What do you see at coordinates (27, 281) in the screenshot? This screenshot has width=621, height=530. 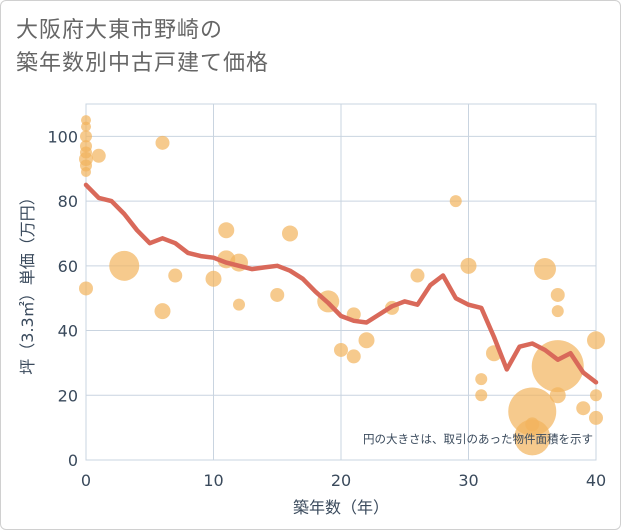 I see `y-axis-title: 坪（3.3㎡）単価（万円）` at bounding box center [27, 281].